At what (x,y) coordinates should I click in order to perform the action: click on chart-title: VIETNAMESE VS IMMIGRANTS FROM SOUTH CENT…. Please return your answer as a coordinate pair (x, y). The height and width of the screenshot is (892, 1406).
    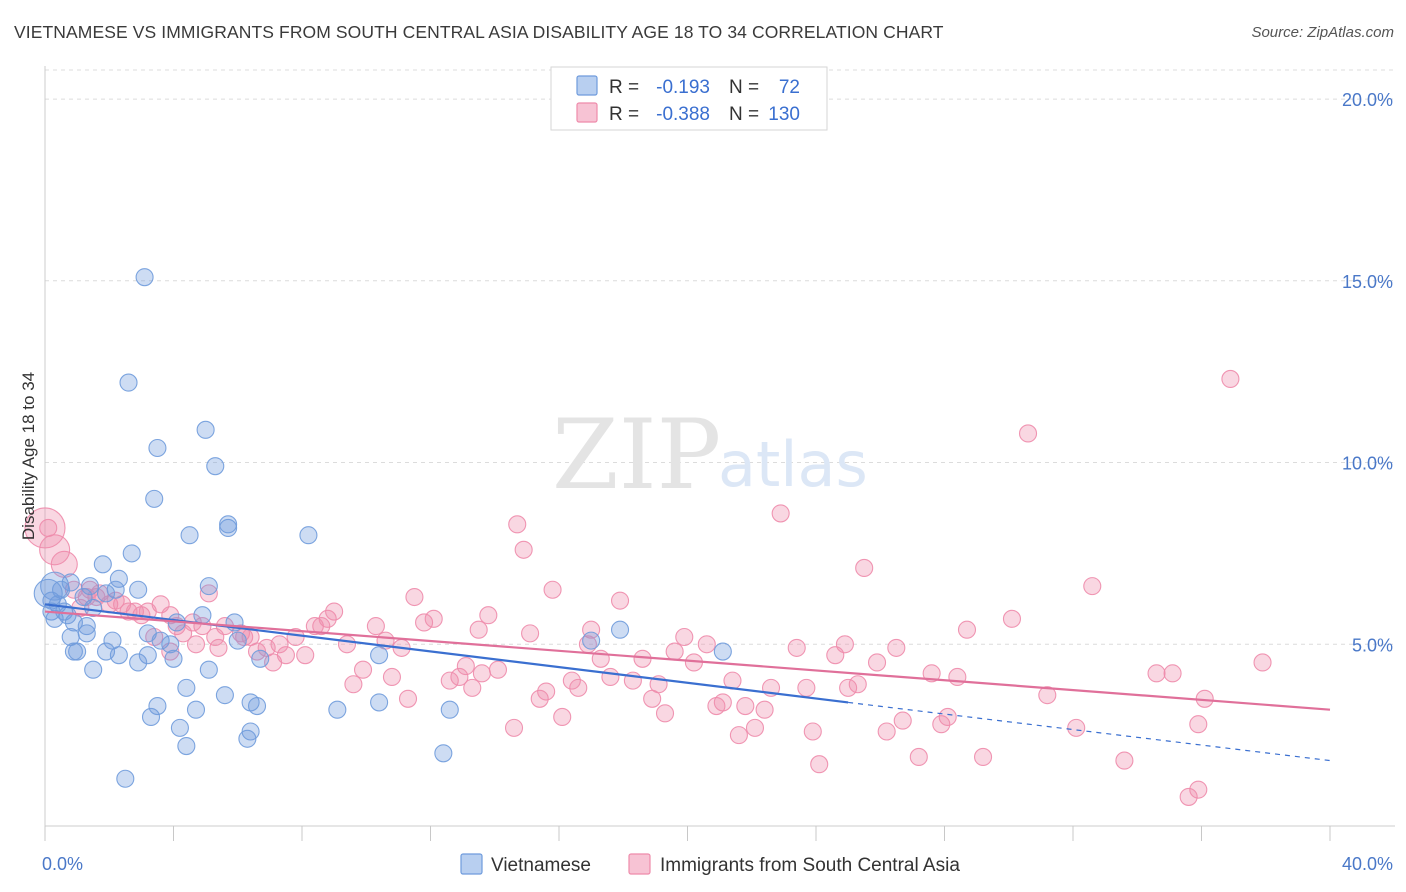
    Looking at the image, I should click on (479, 32).